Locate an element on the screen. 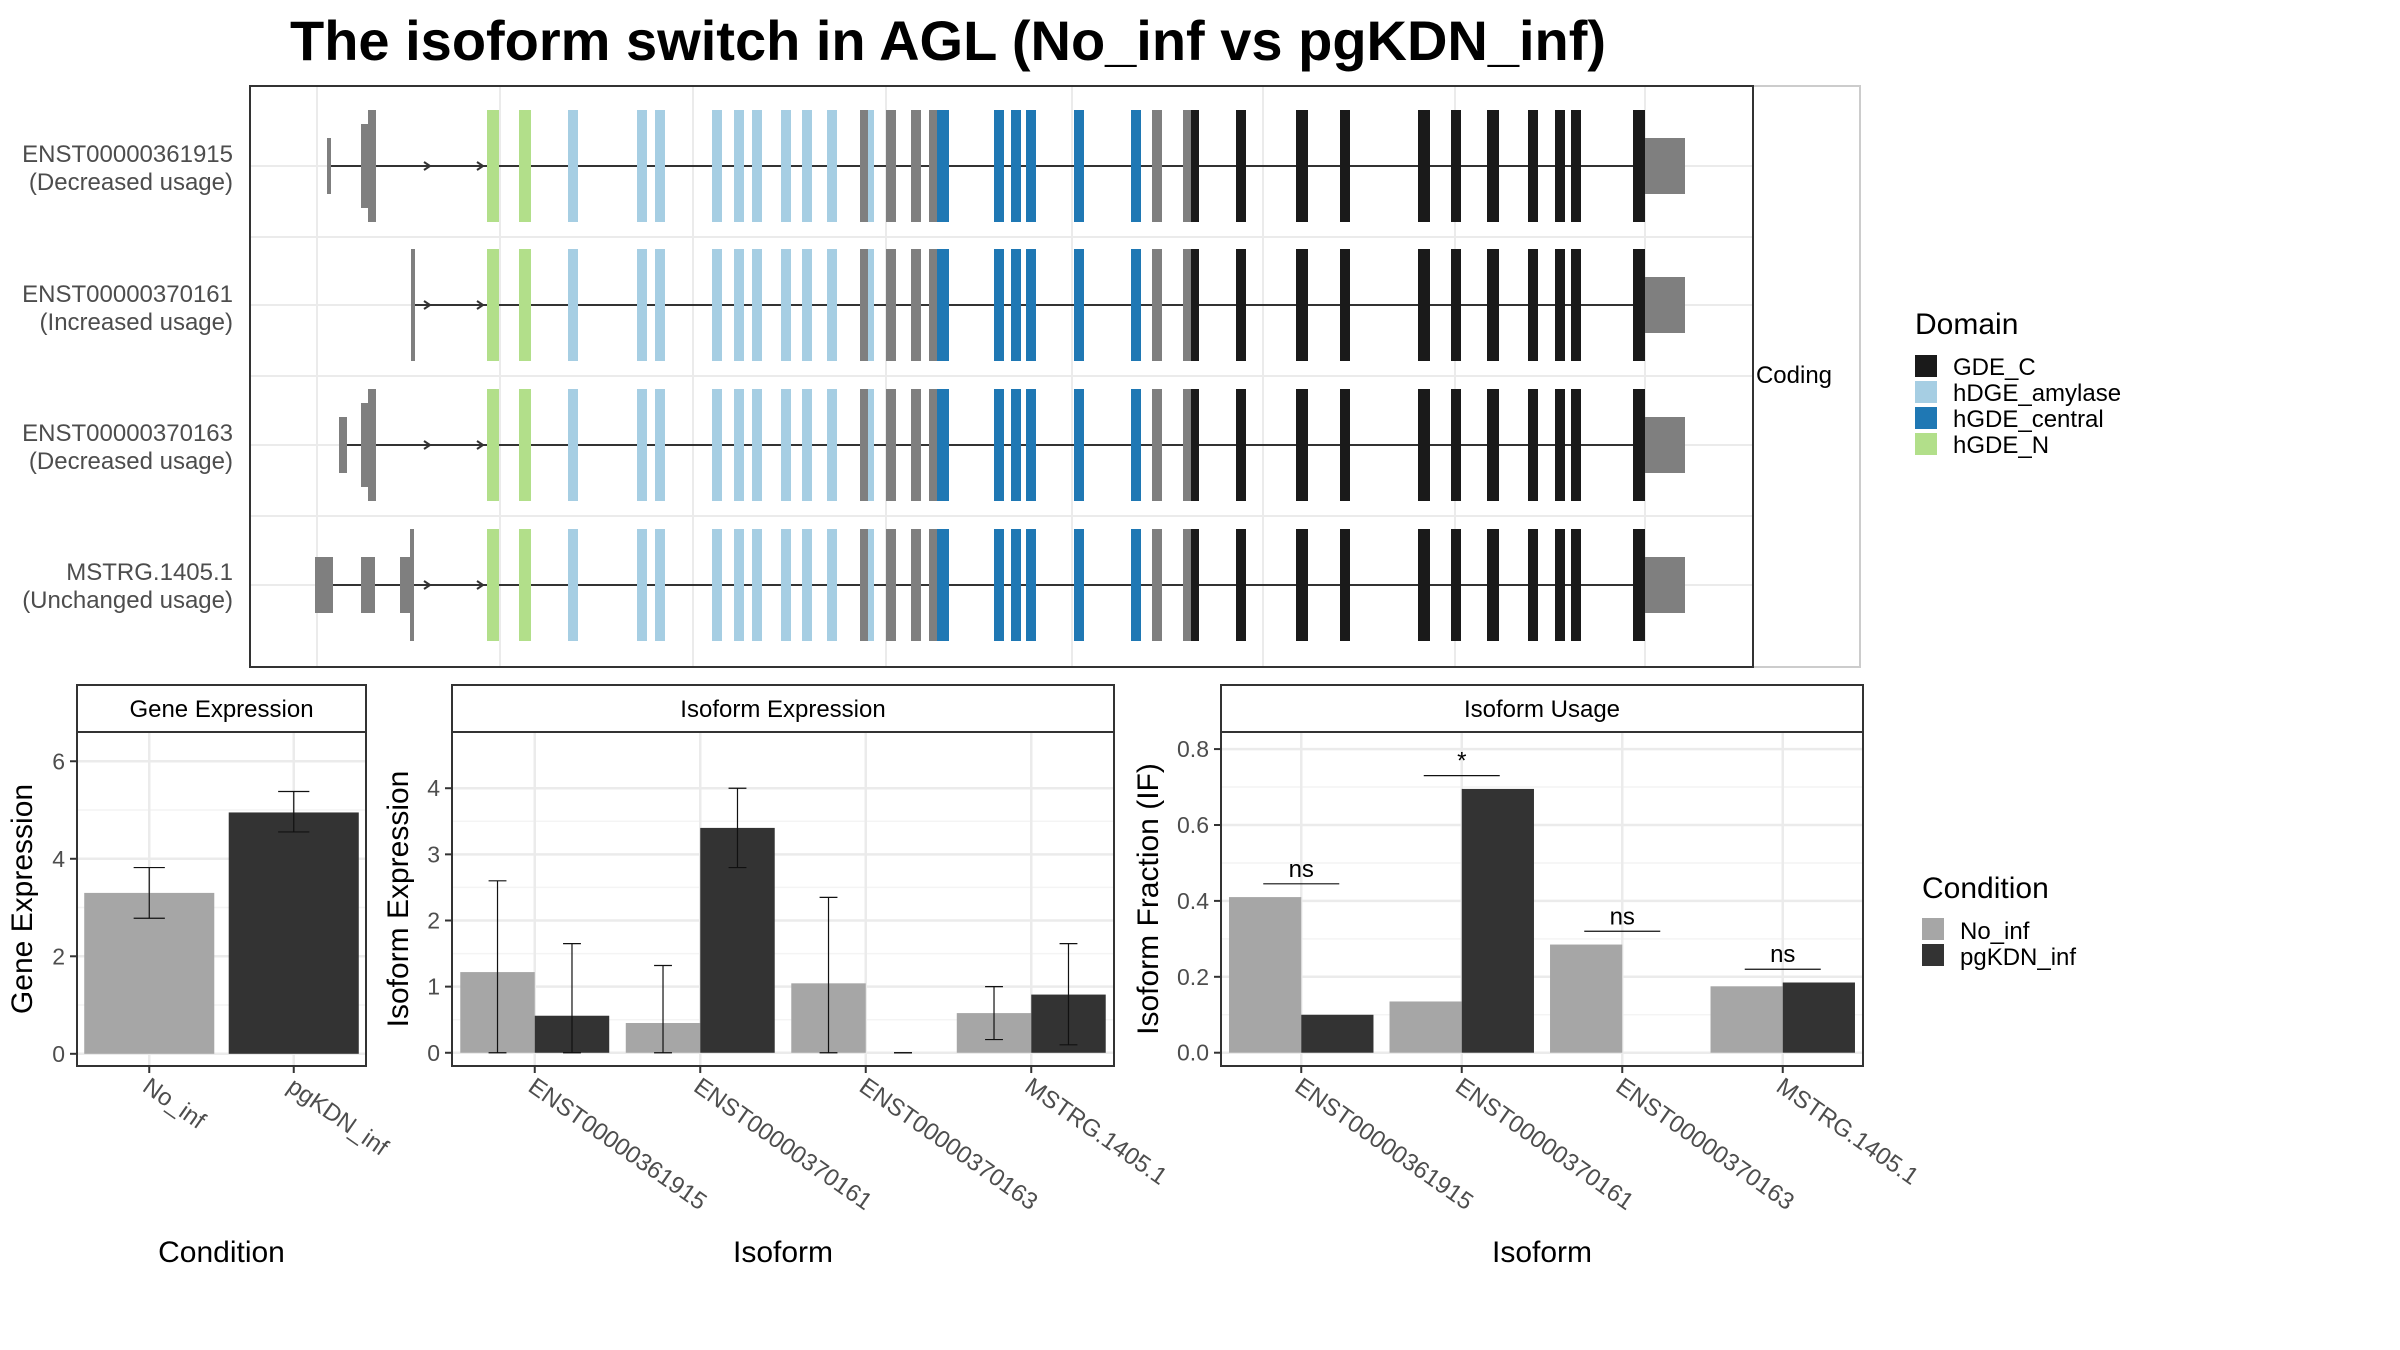 This screenshot has width=2400, height=1350. significance-label: * is located at coordinates (1461, 761).